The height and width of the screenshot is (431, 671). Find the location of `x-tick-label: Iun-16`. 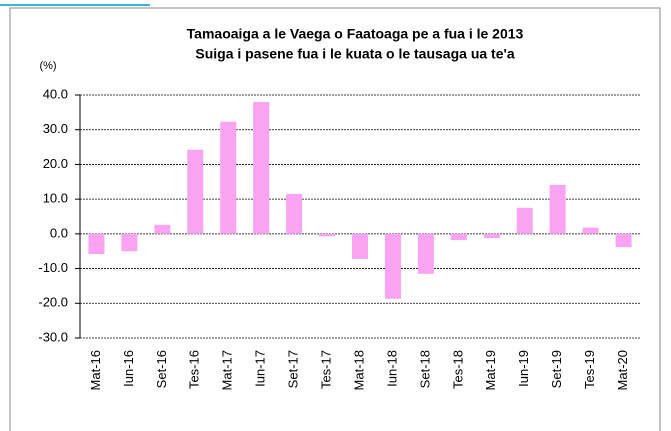

x-tick-label: Iun-16 is located at coordinates (128, 368).